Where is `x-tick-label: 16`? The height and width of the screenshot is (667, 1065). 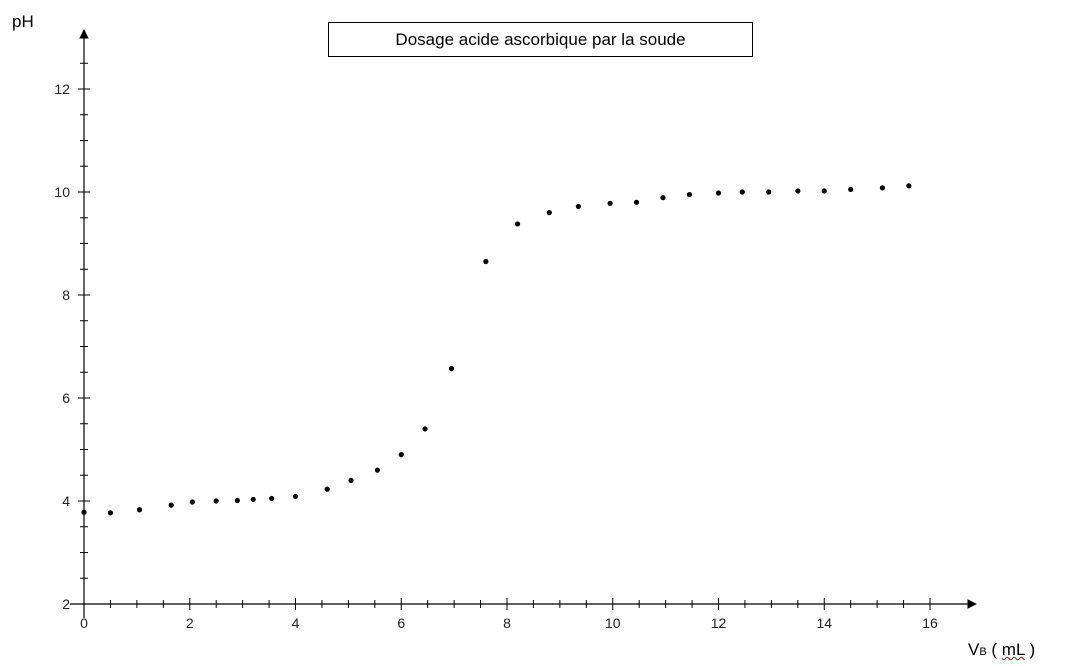 x-tick-label: 16 is located at coordinates (930, 623).